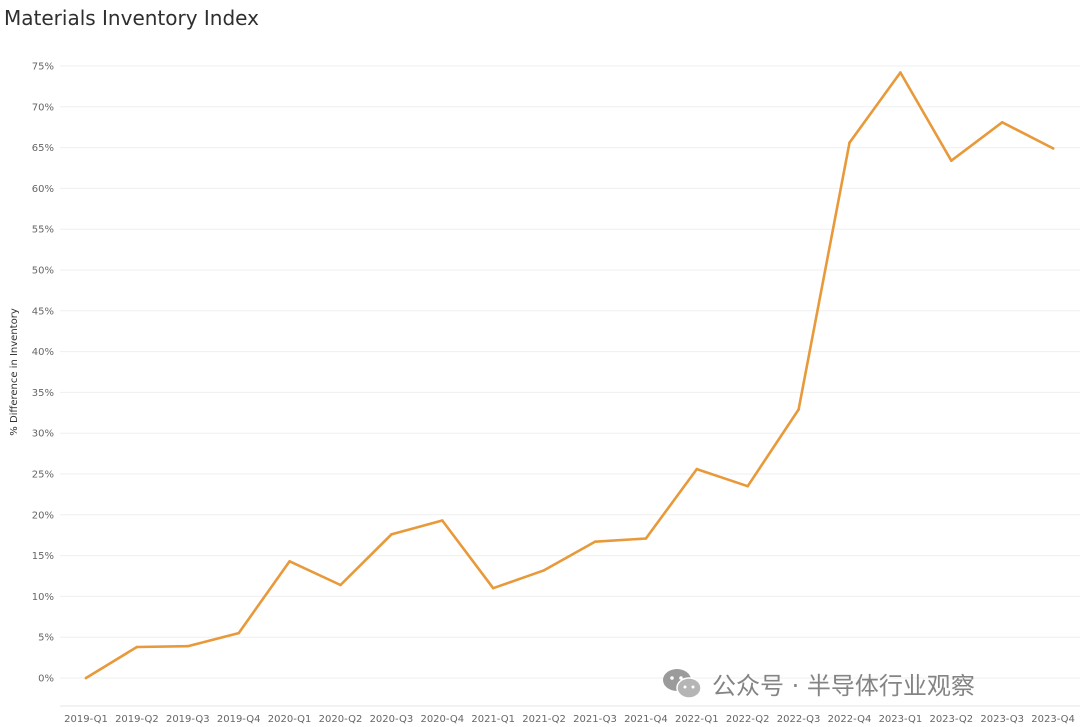  What do you see at coordinates (239, 719) in the screenshot?
I see `x-tick-label: 2019-Q4` at bounding box center [239, 719].